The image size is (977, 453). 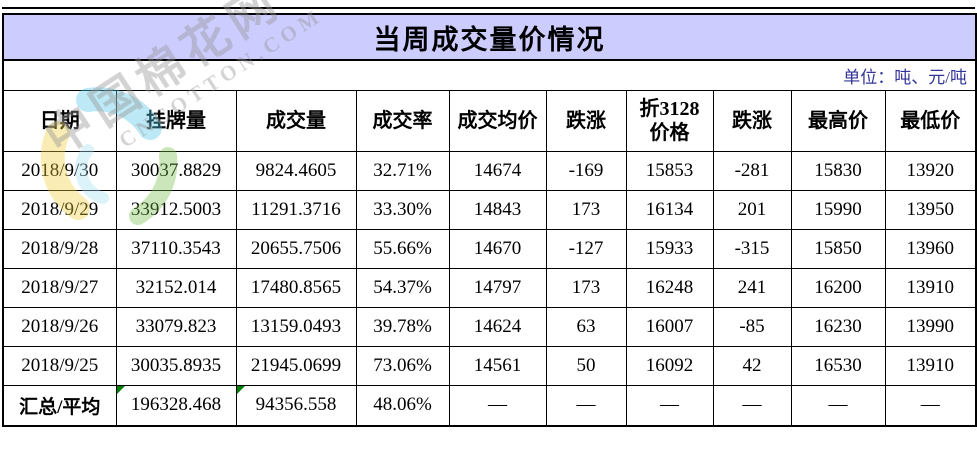 I want to click on value-cell: 15933, so click(x=669, y=248).